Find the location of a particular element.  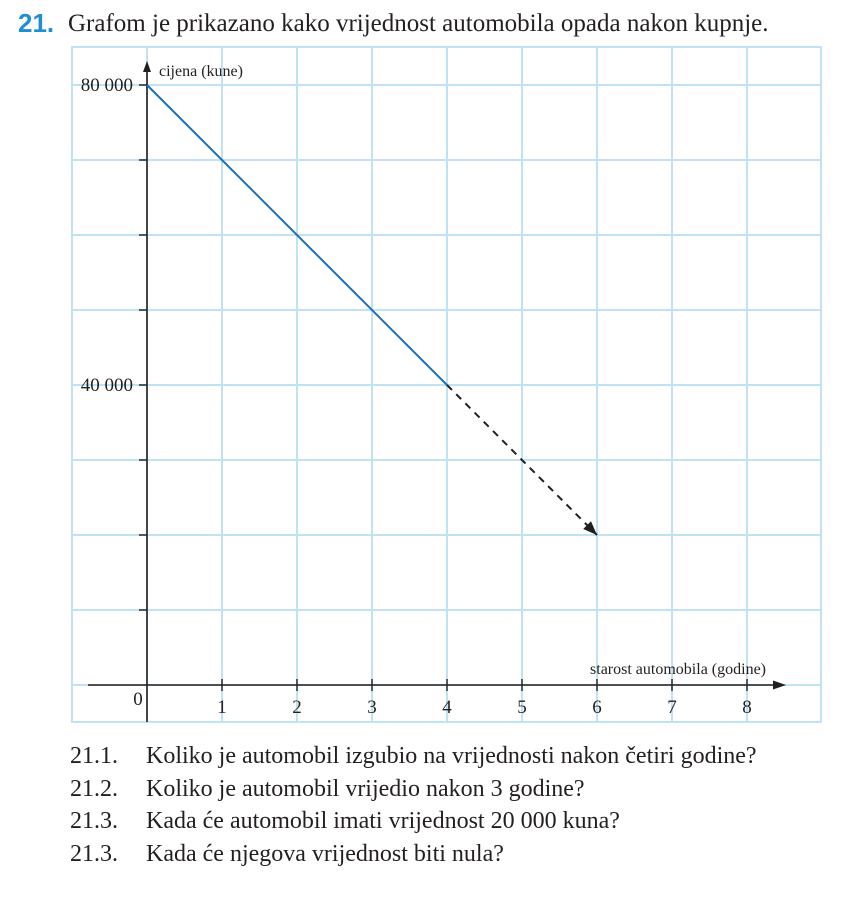

y-tick-label: 40 000 is located at coordinates (107, 385).